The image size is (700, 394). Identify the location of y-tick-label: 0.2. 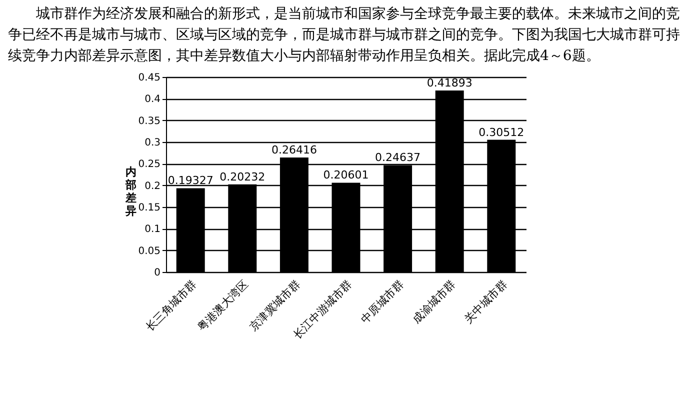
(152, 186).